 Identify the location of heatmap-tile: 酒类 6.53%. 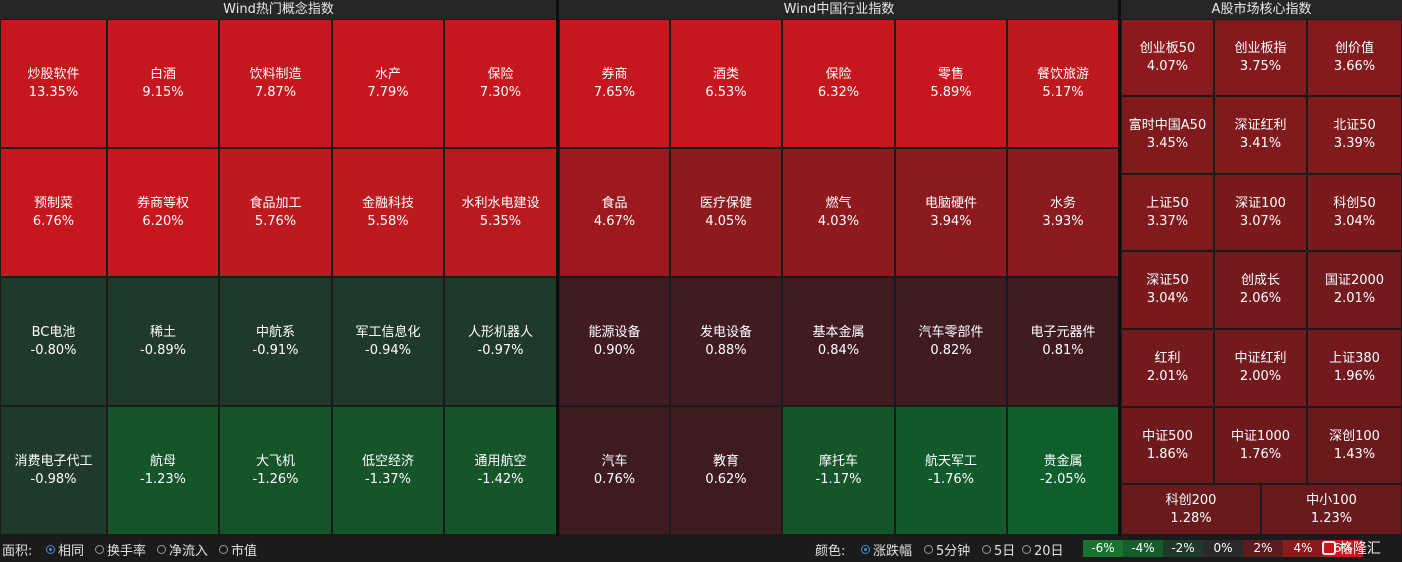
(726, 83).